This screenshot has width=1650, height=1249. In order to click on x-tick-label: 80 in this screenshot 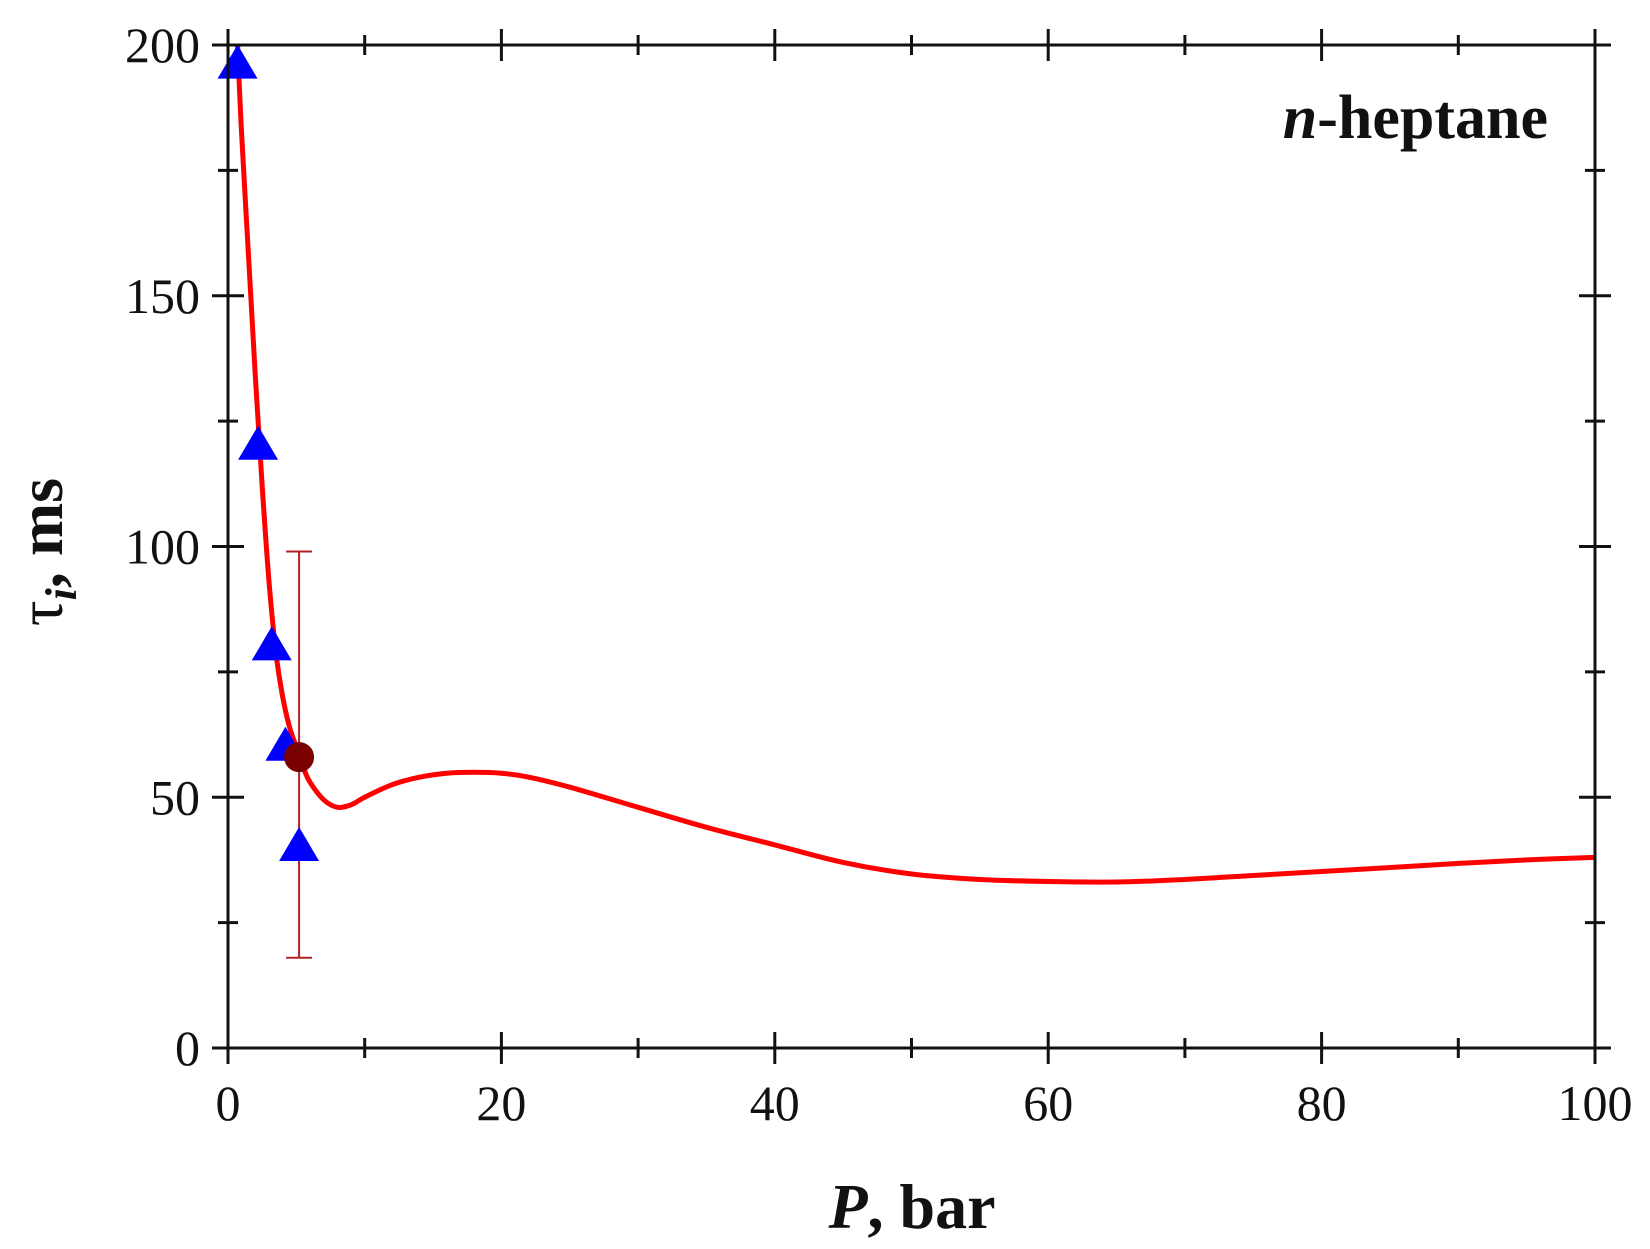, I will do `click(1322, 1103)`.